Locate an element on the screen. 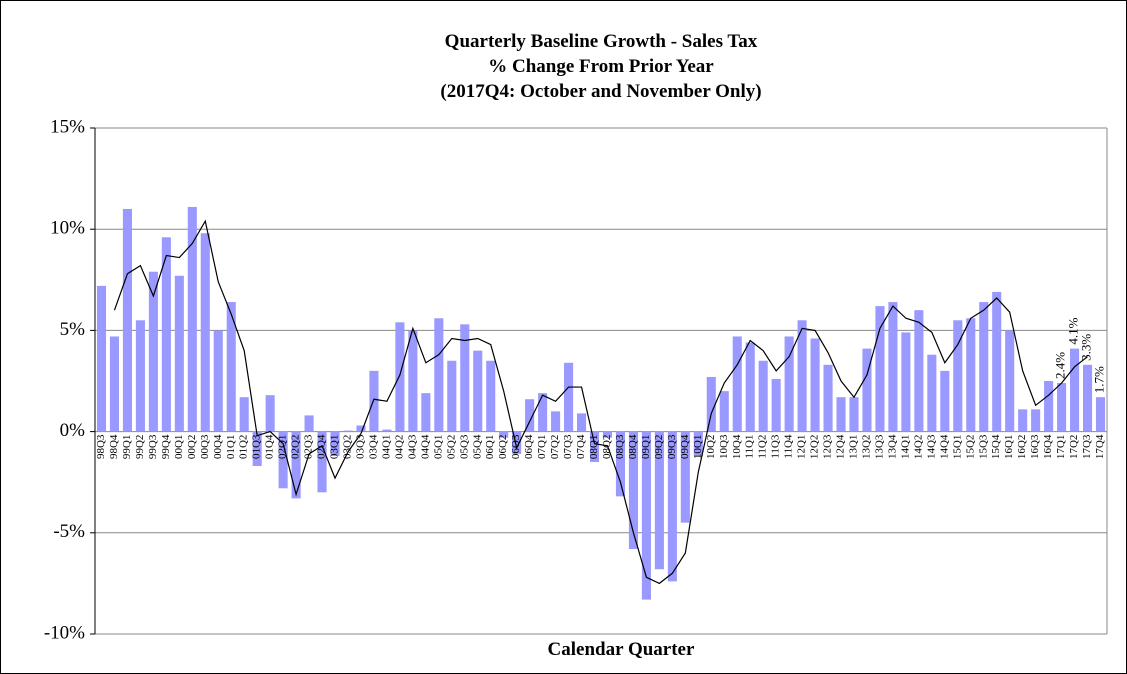  x-tick-label: 02Q4 is located at coordinates (322, 446).